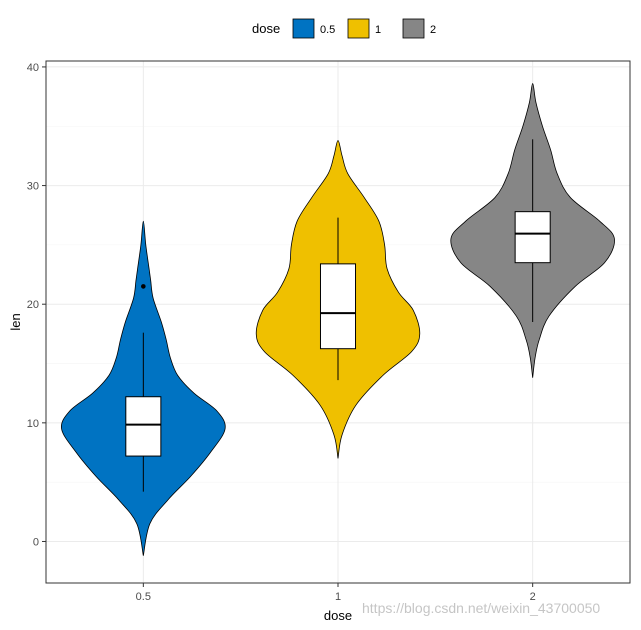 This screenshot has height=630, width=641. I want to click on y-tick-label-3: 30, so click(33, 187).